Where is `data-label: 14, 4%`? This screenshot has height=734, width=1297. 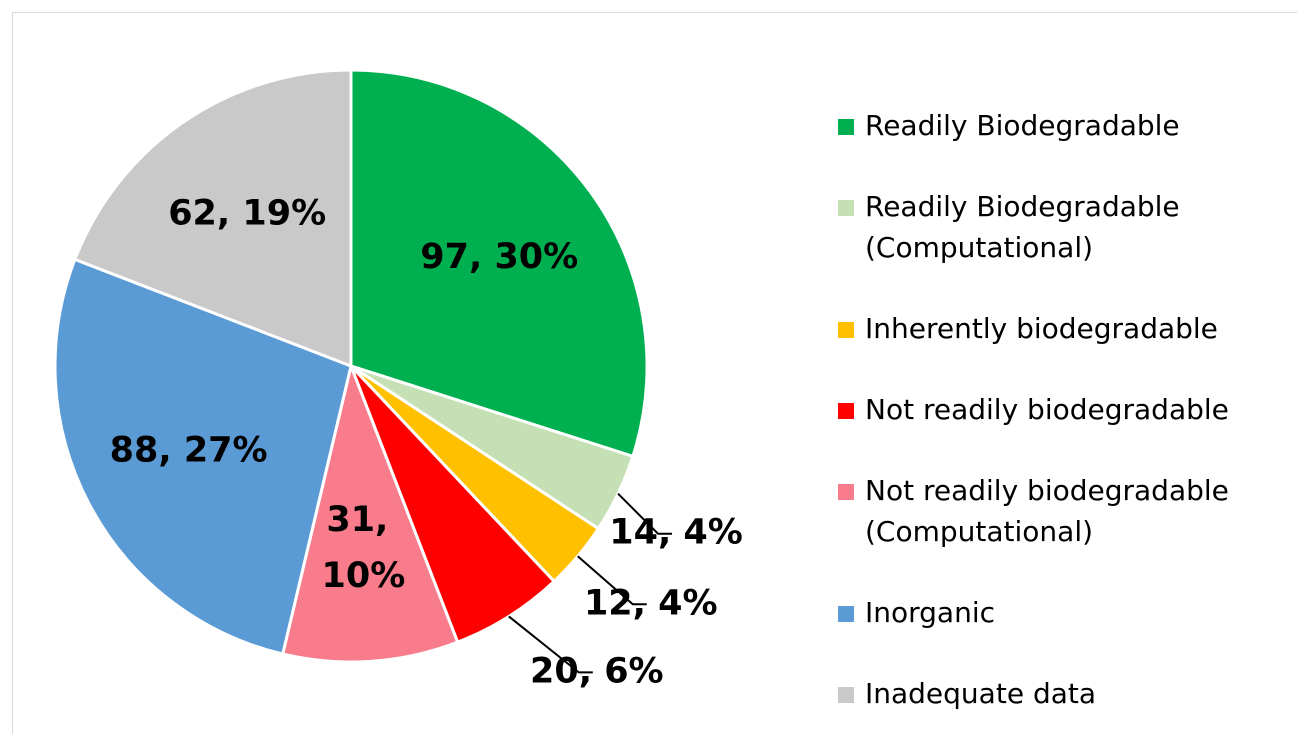
data-label: 14, 4% is located at coordinates (676, 533).